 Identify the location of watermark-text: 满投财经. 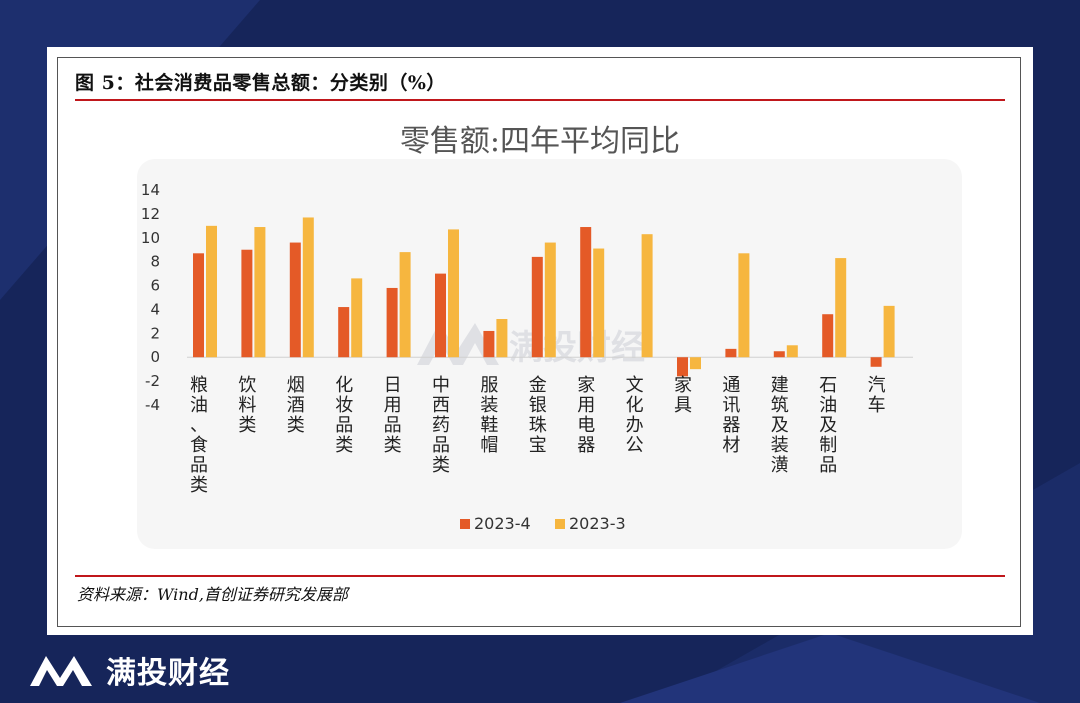
(577, 348).